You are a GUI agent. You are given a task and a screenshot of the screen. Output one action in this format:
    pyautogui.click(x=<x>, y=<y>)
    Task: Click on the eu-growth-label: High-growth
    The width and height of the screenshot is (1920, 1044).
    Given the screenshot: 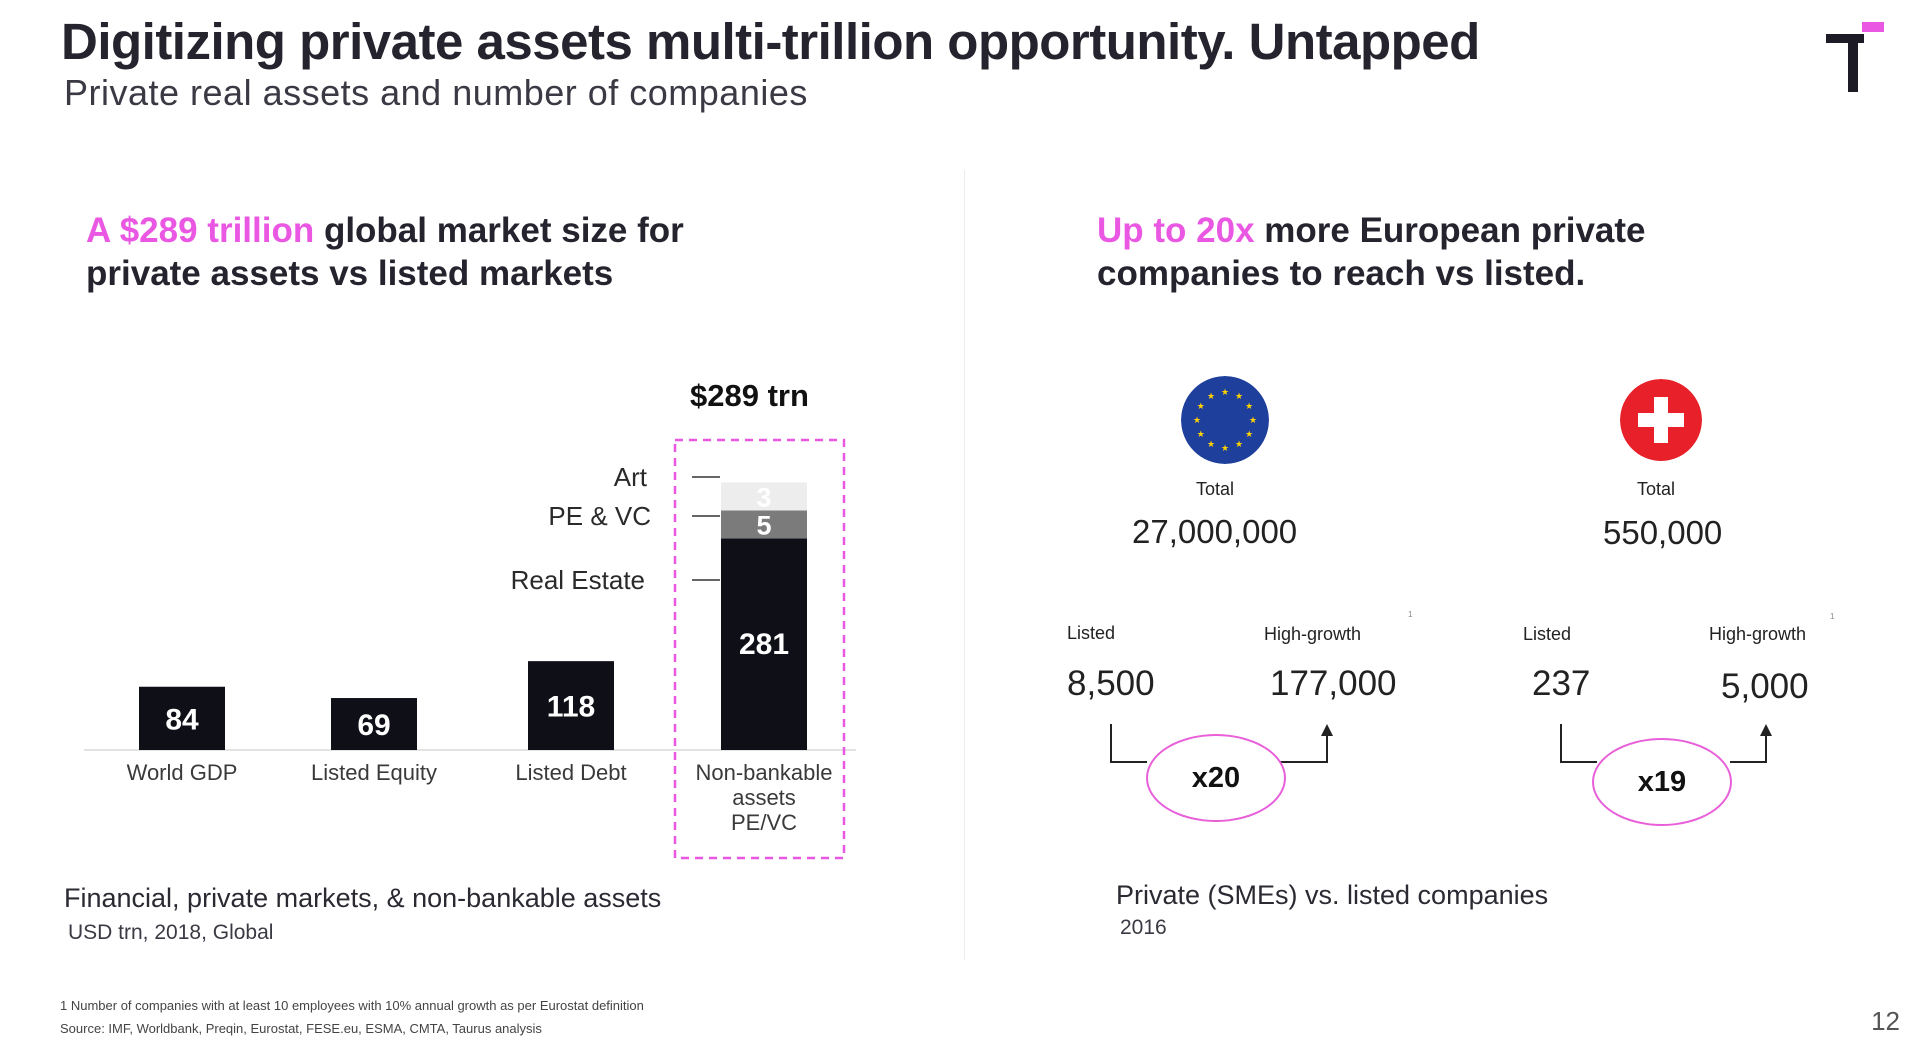 What is the action you would take?
    pyautogui.click(x=1313, y=634)
    